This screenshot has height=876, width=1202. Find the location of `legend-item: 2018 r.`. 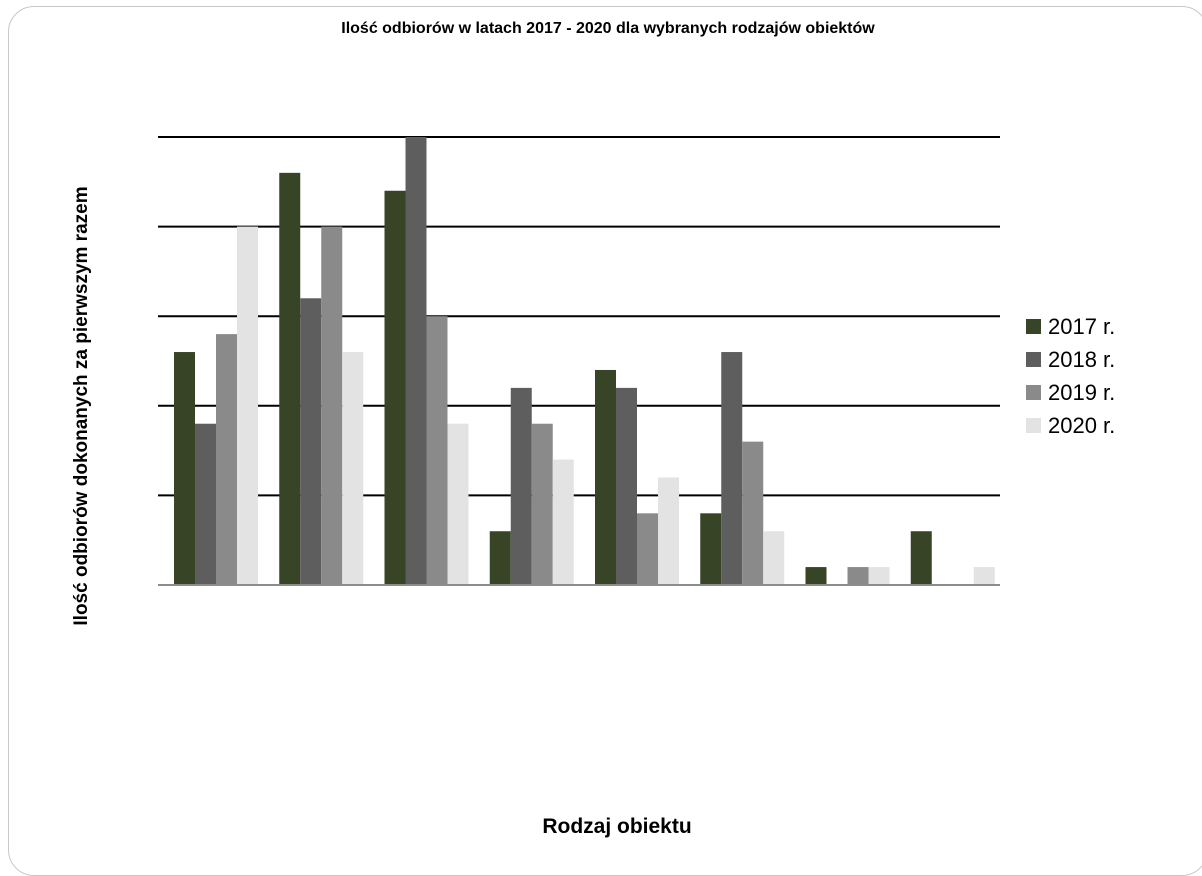

legend-item: 2018 r. is located at coordinates (1070, 359).